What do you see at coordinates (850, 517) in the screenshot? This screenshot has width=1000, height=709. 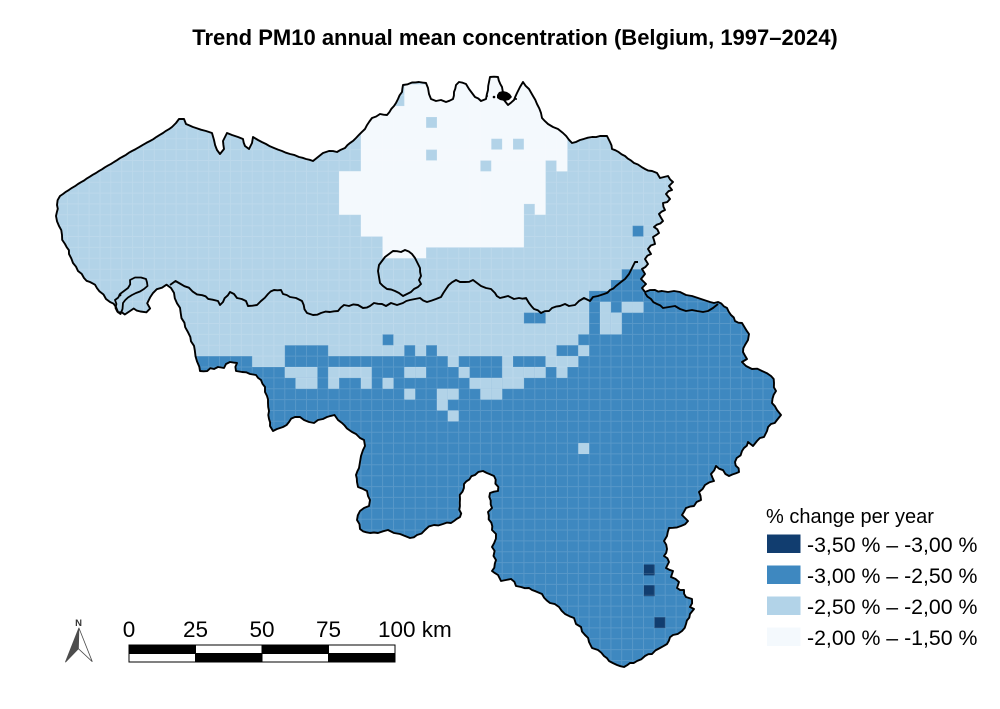 I see `svg-text: % change per year` at bounding box center [850, 517].